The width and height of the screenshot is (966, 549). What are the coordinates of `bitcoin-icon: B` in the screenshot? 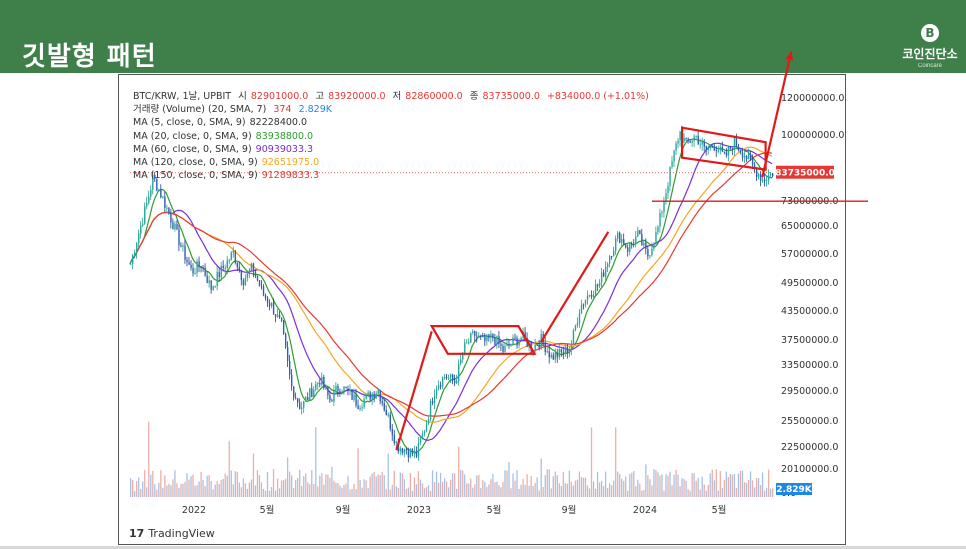 It's located at (930, 33).